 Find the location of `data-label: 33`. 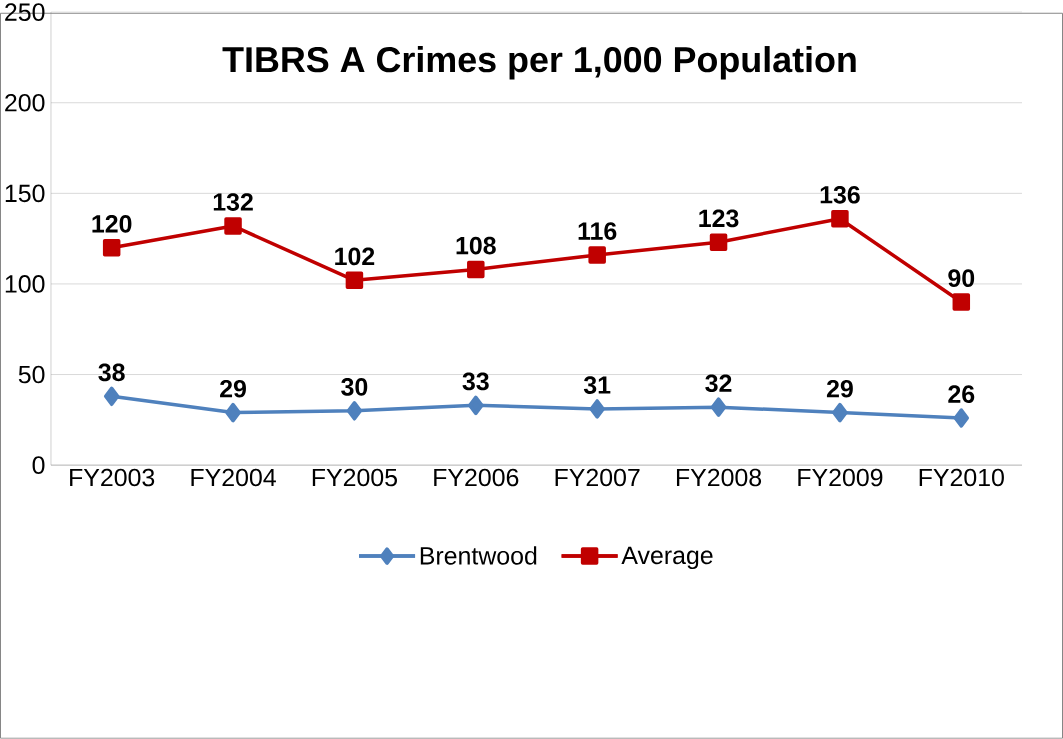

data-label: 33 is located at coordinates (475, 381).